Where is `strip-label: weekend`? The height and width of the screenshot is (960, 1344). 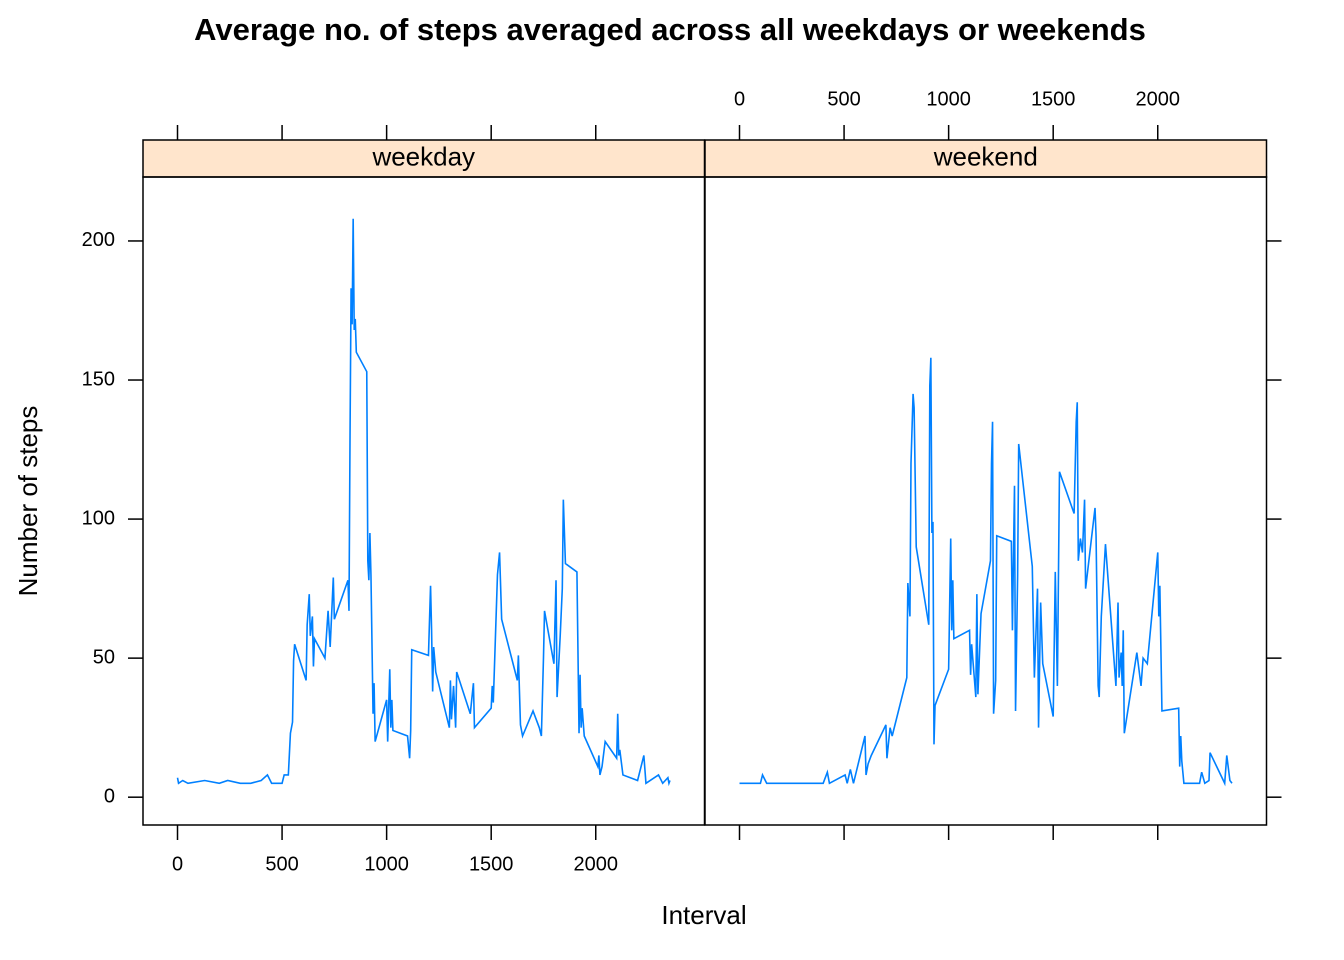 strip-label: weekend is located at coordinates (985, 156).